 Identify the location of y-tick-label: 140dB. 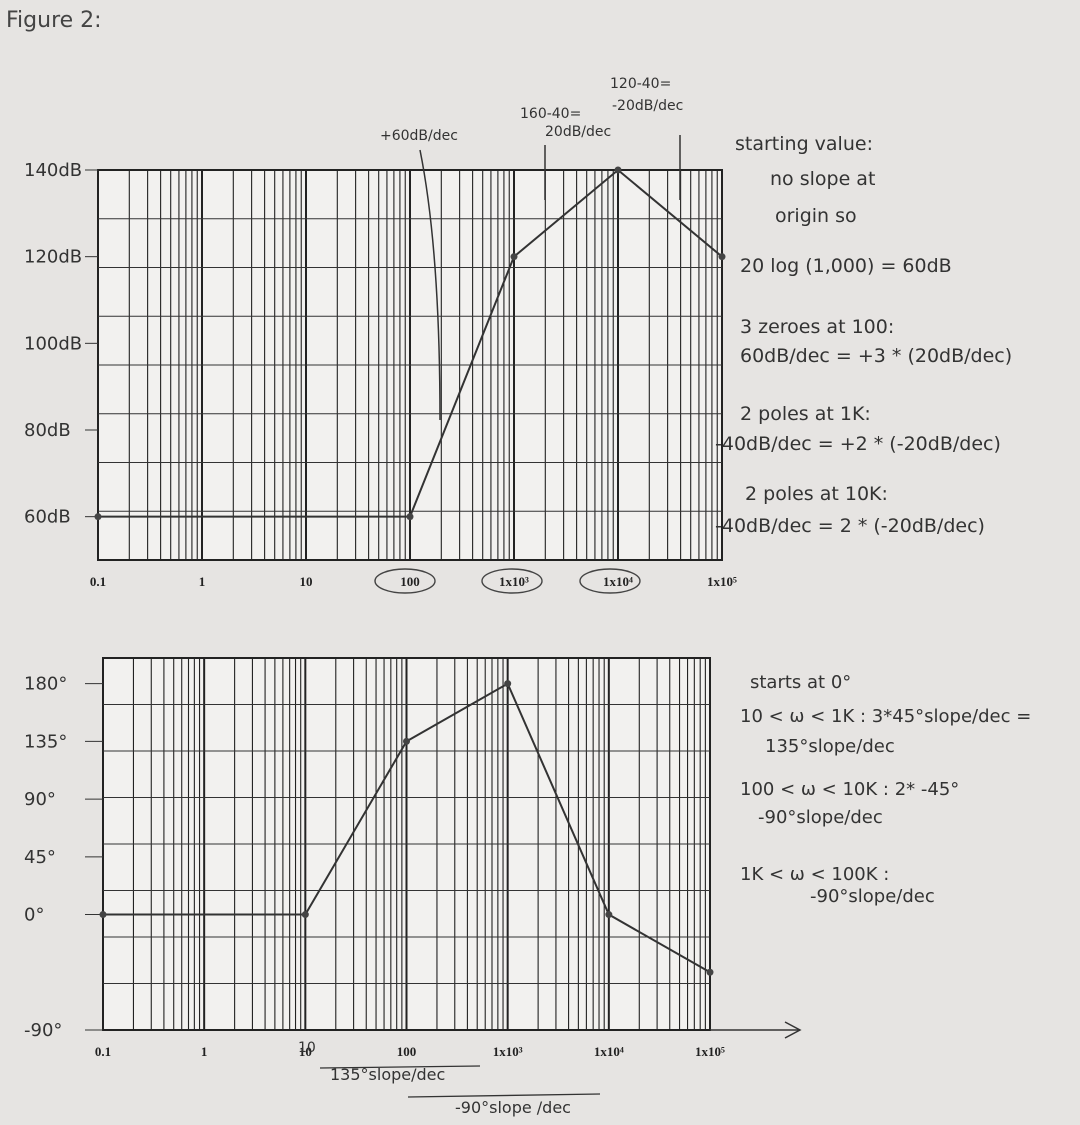
(53, 170).